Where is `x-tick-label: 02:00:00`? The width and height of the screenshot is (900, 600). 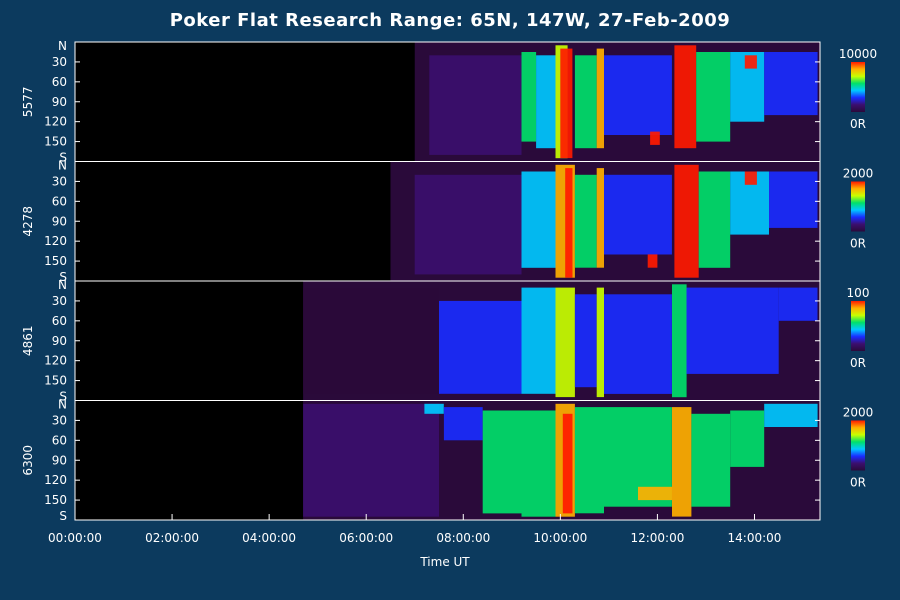 x-tick-label: 02:00:00 is located at coordinates (172, 538).